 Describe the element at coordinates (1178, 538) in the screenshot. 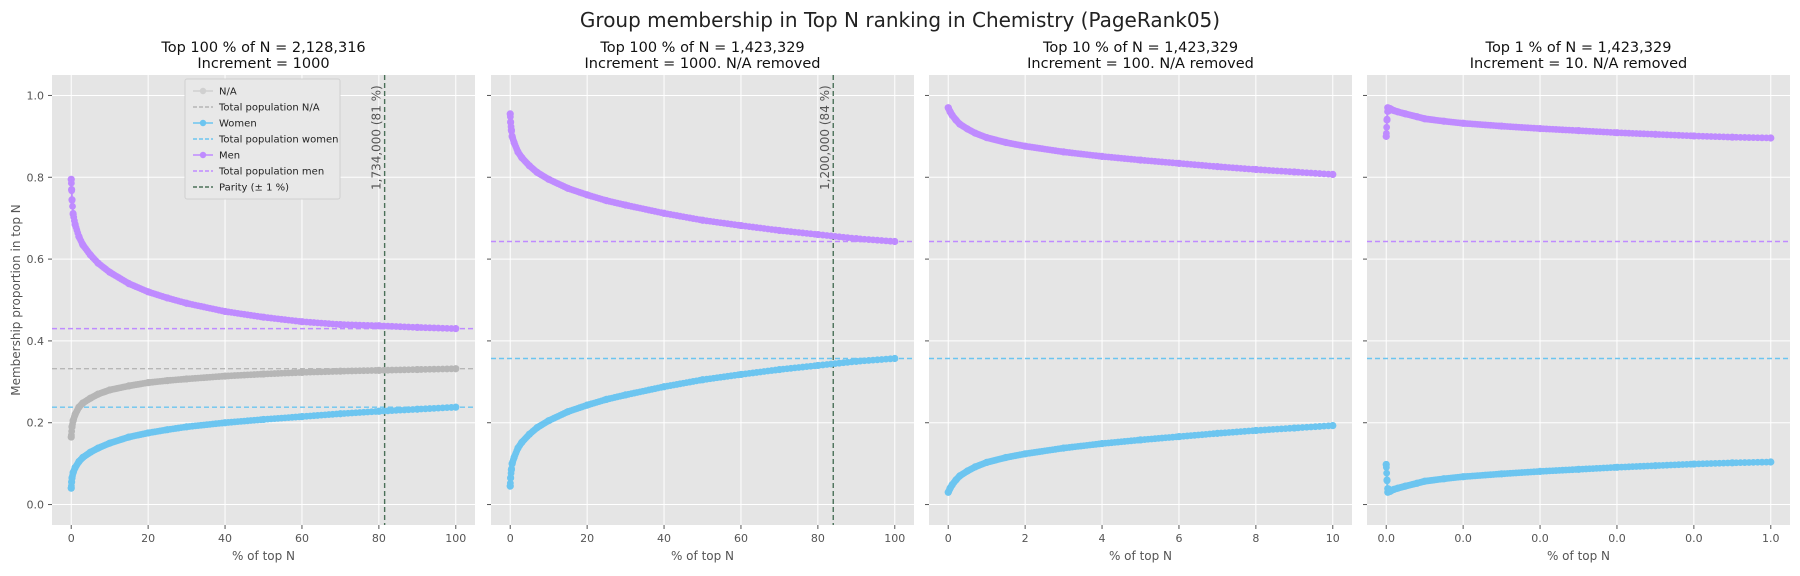

I see `x-tick-label: 6` at that location.